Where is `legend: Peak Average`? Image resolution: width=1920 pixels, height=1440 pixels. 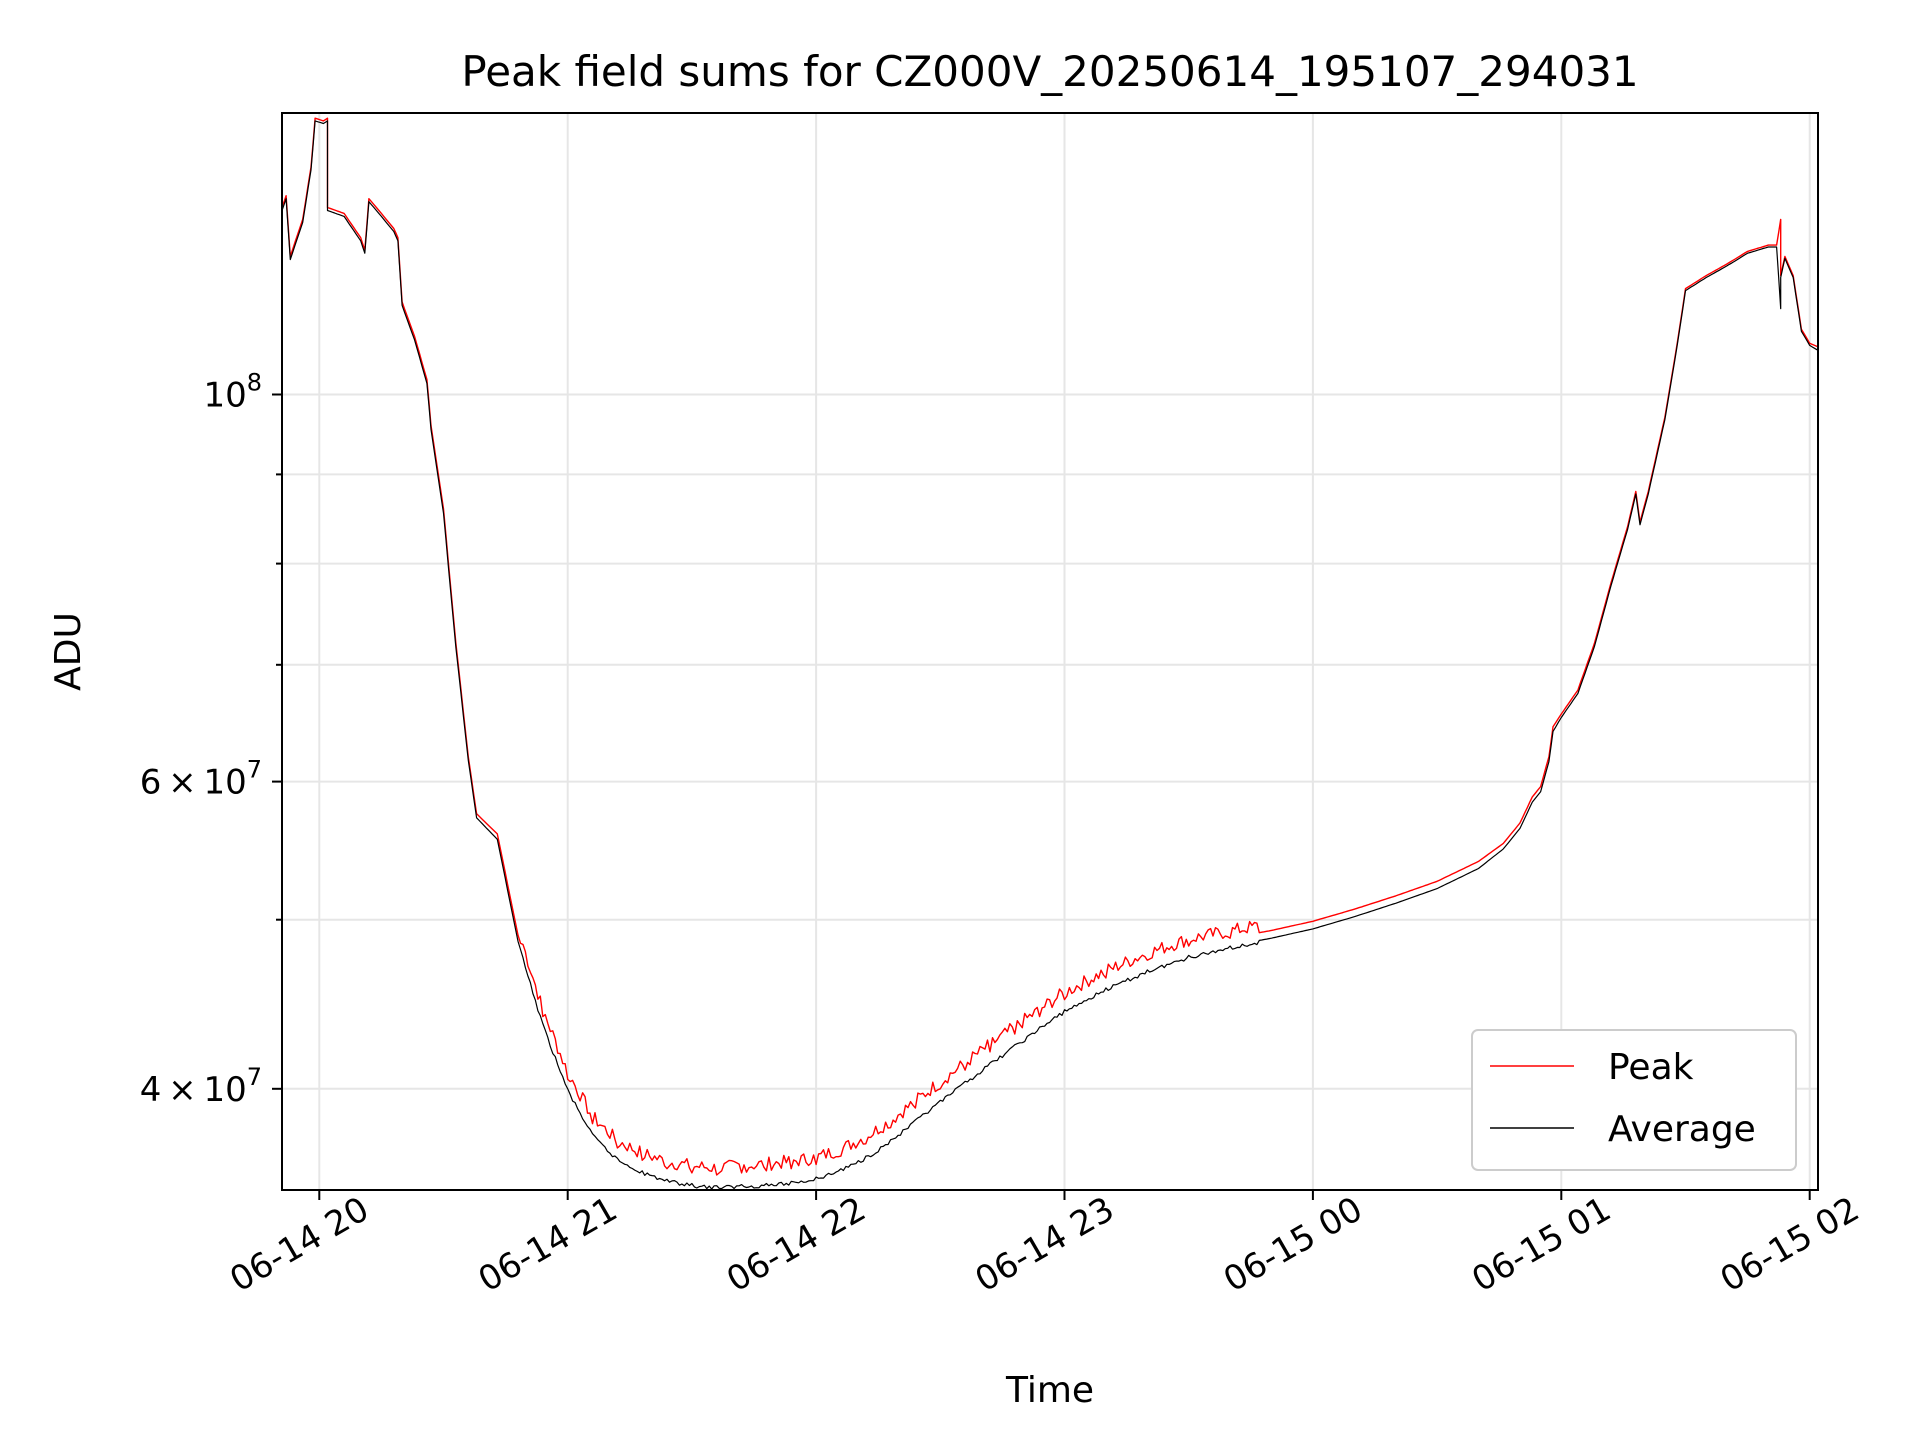 legend: Peak Average is located at coordinates (1634, 1100).